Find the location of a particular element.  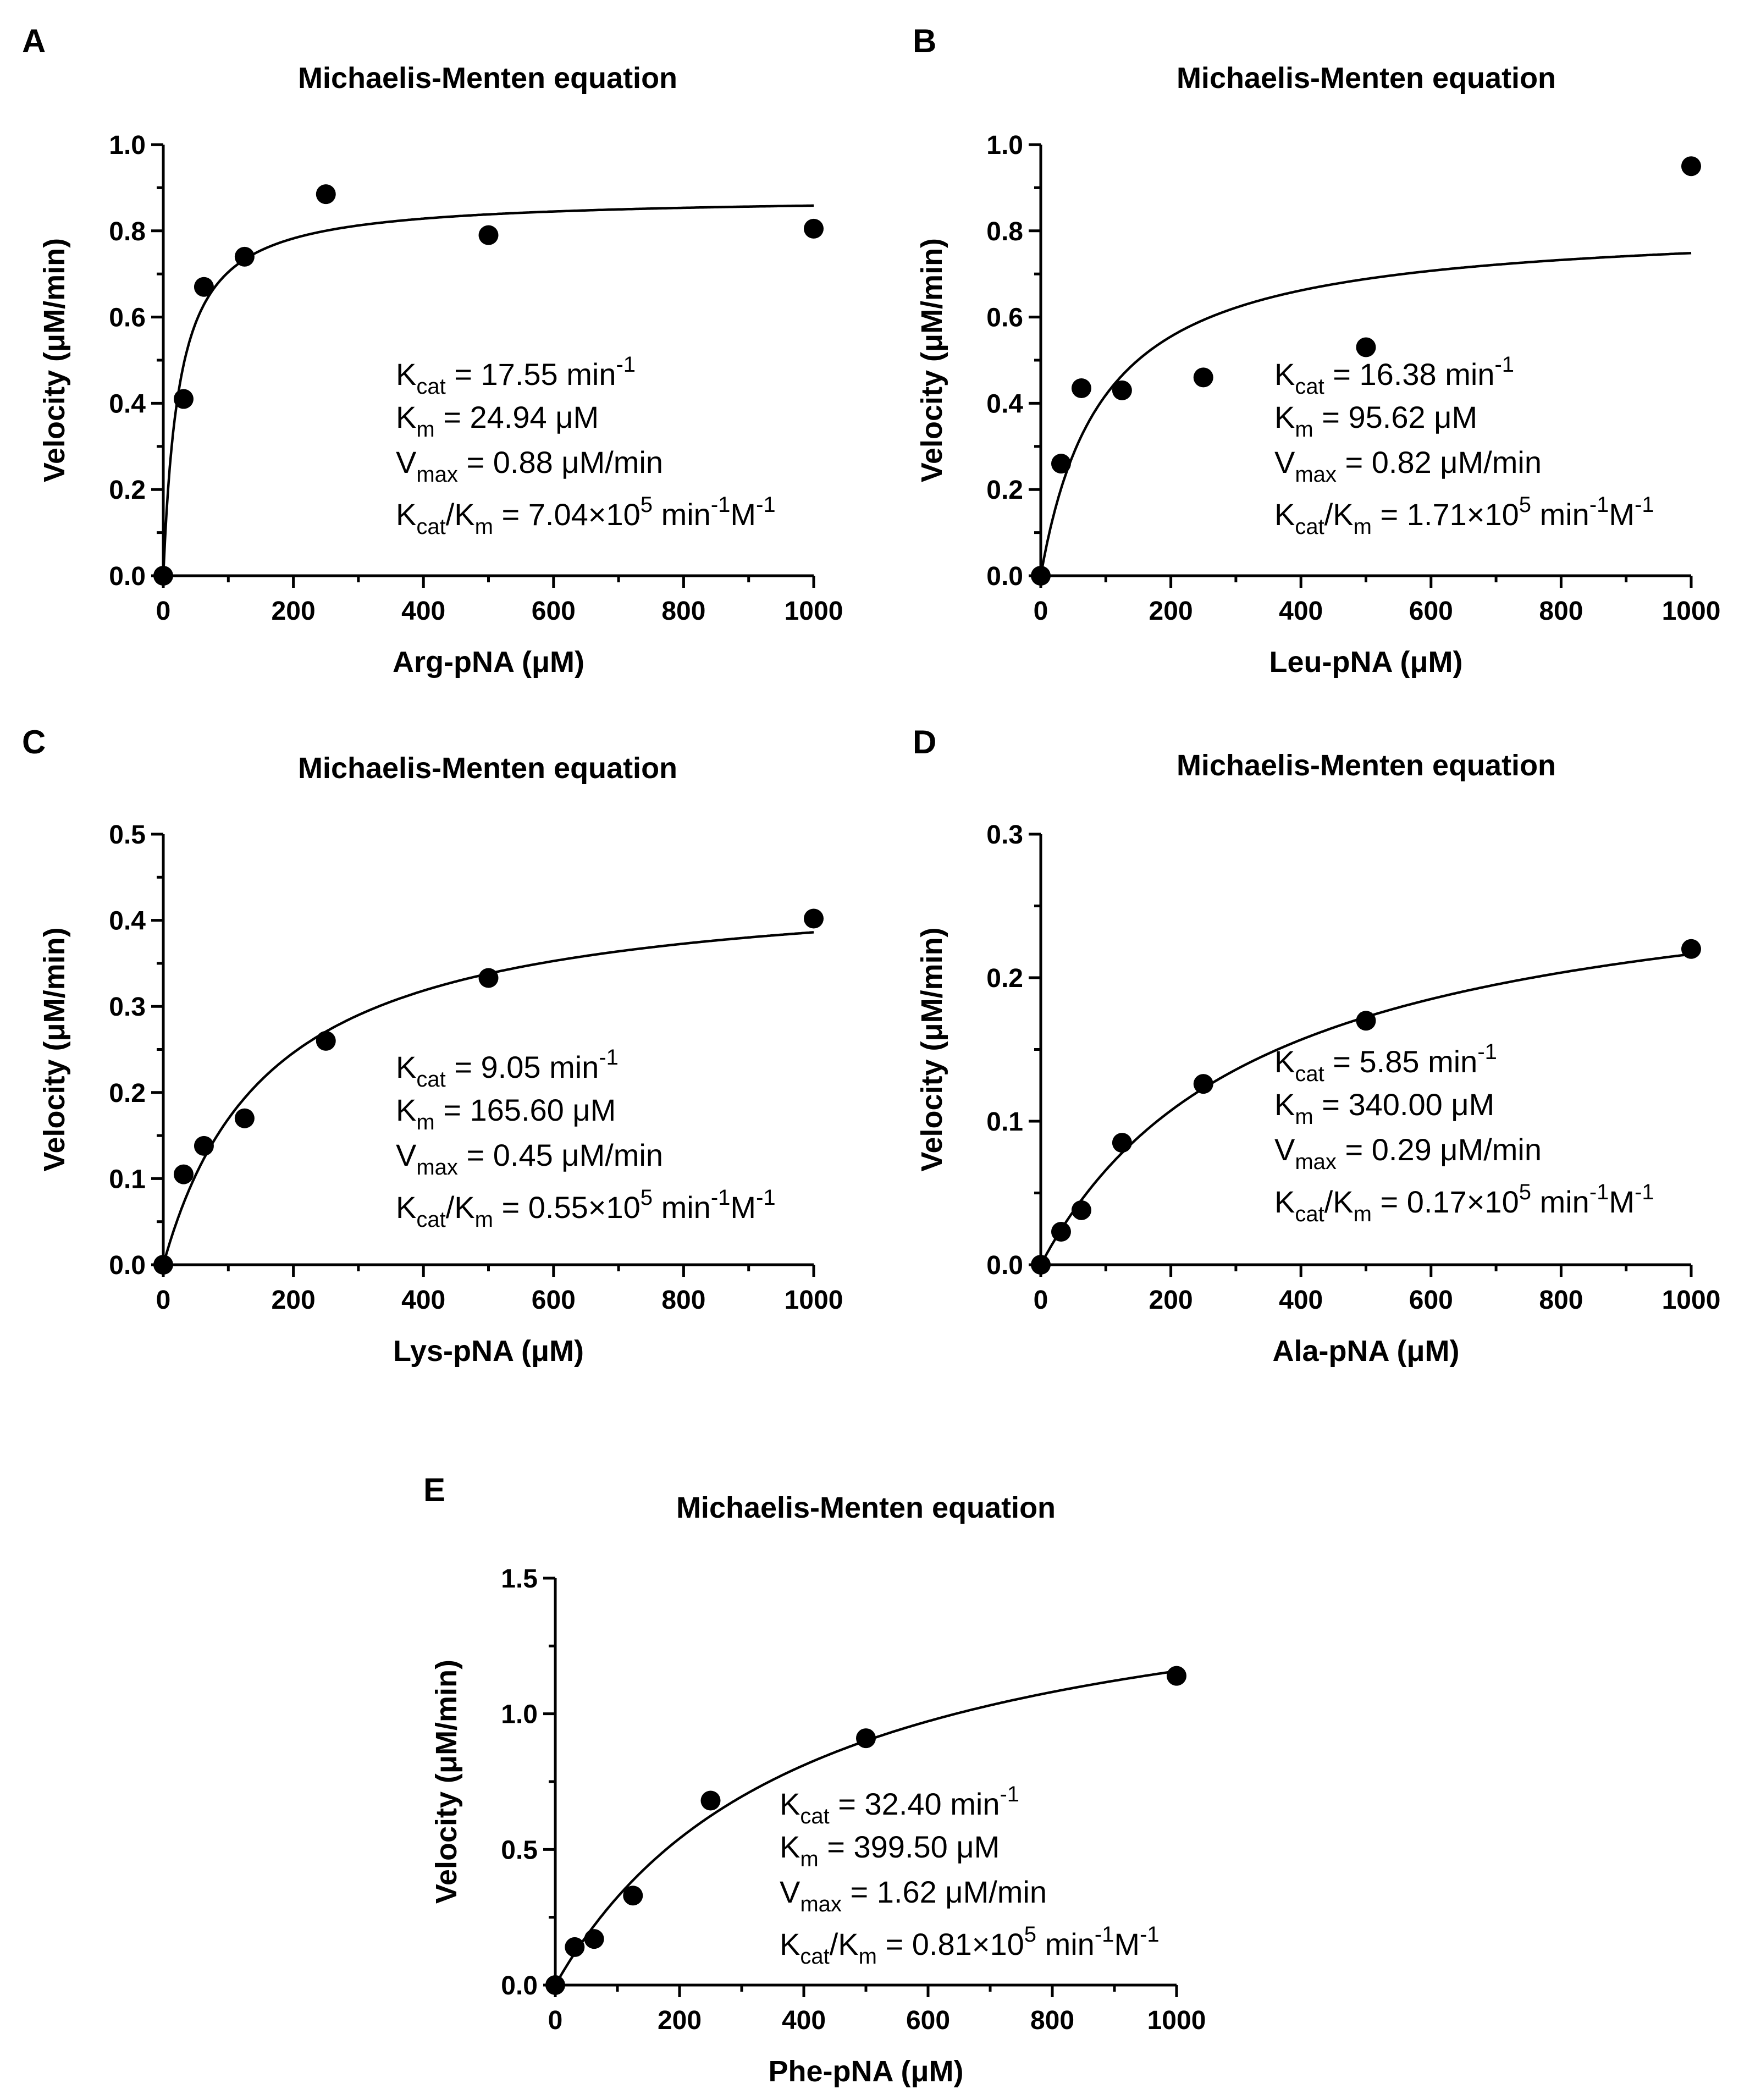

kinetic-annotation: Km = 340.00 μM is located at coordinates (1384, 1108).